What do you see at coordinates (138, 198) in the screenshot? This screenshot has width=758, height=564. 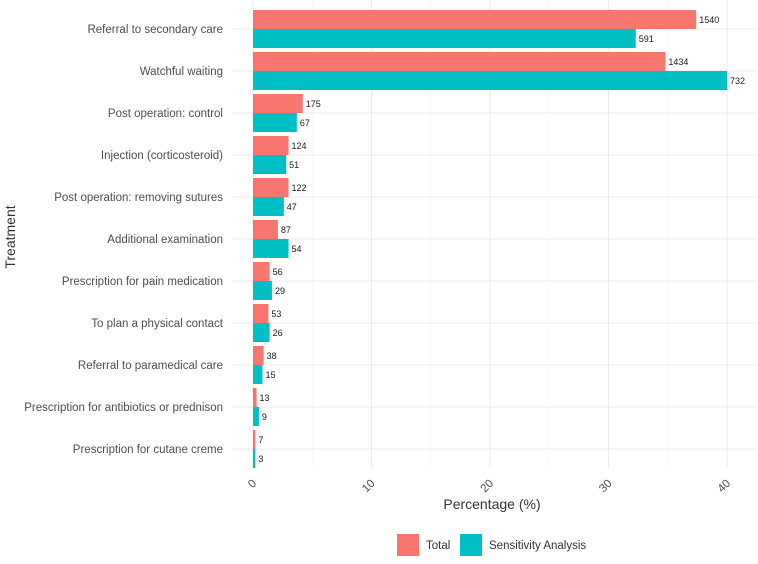 I see `category-label: Post operation: removing sutures` at bounding box center [138, 198].